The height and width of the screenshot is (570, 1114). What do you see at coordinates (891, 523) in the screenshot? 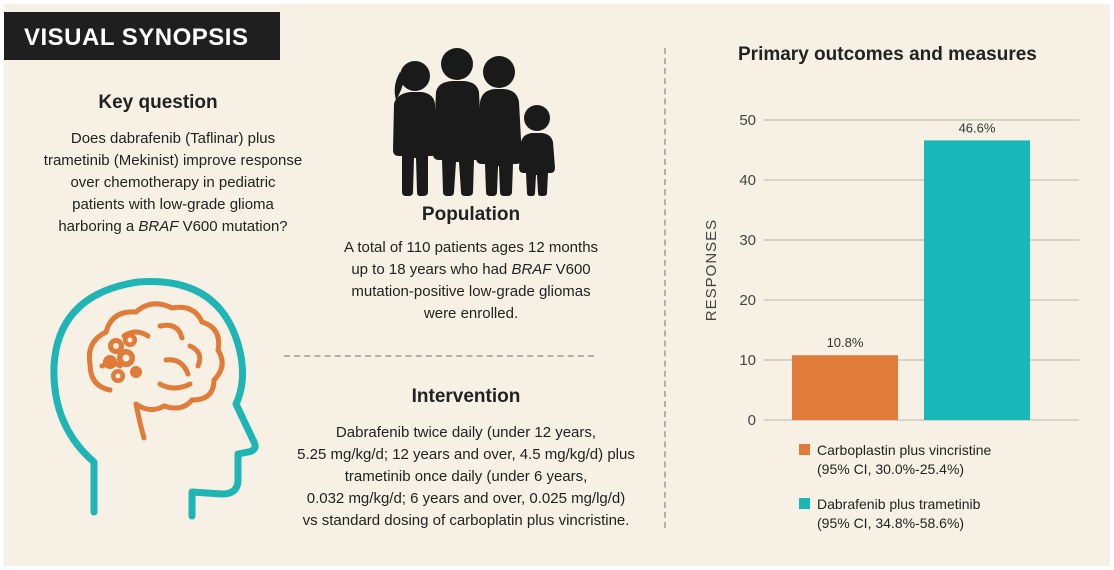
I see `legend-note-targeted-therapy: (95% CI, 34.8%-58.6%)` at bounding box center [891, 523].